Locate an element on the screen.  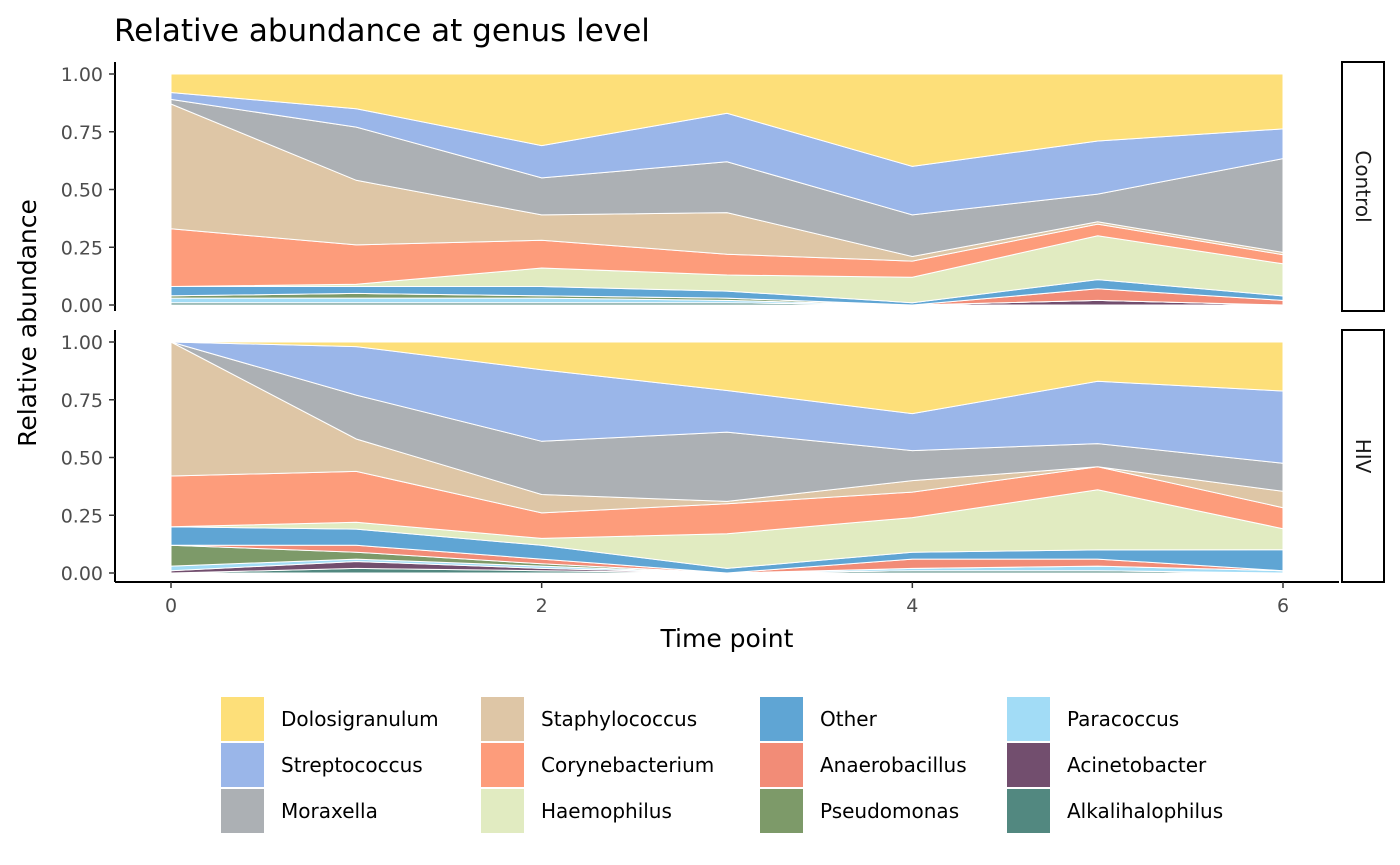
legend-item-haemophilus: Haemophilus is located at coordinates (576, 811).